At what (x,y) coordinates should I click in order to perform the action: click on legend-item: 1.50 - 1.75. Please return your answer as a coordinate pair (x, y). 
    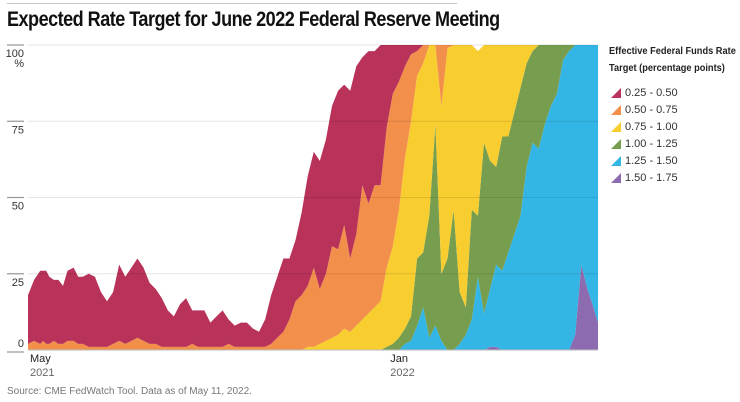
    Looking at the image, I should click on (674, 177).